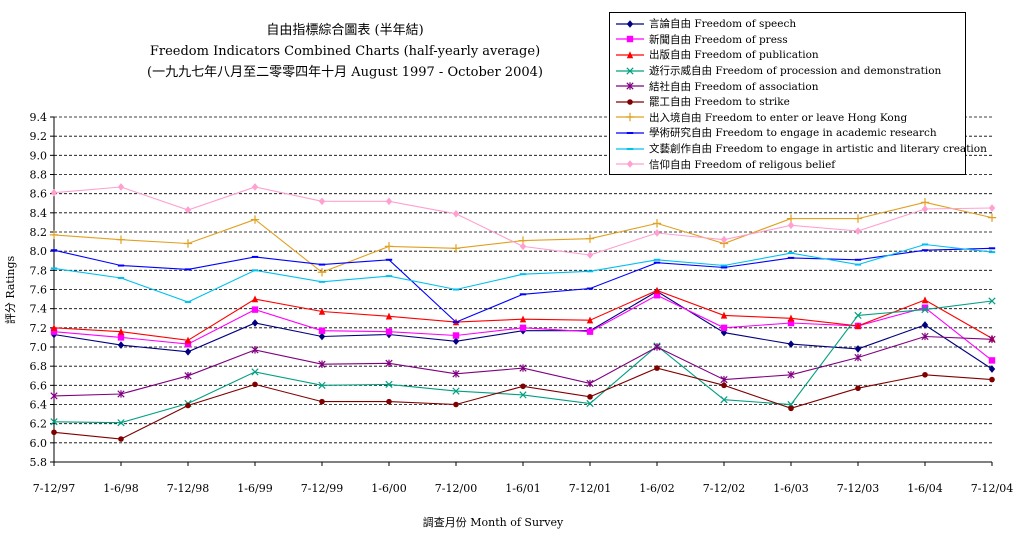 The height and width of the screenshot is (560, 1020). I want to click on y-tick-label: 7.8, so click(39, 270).